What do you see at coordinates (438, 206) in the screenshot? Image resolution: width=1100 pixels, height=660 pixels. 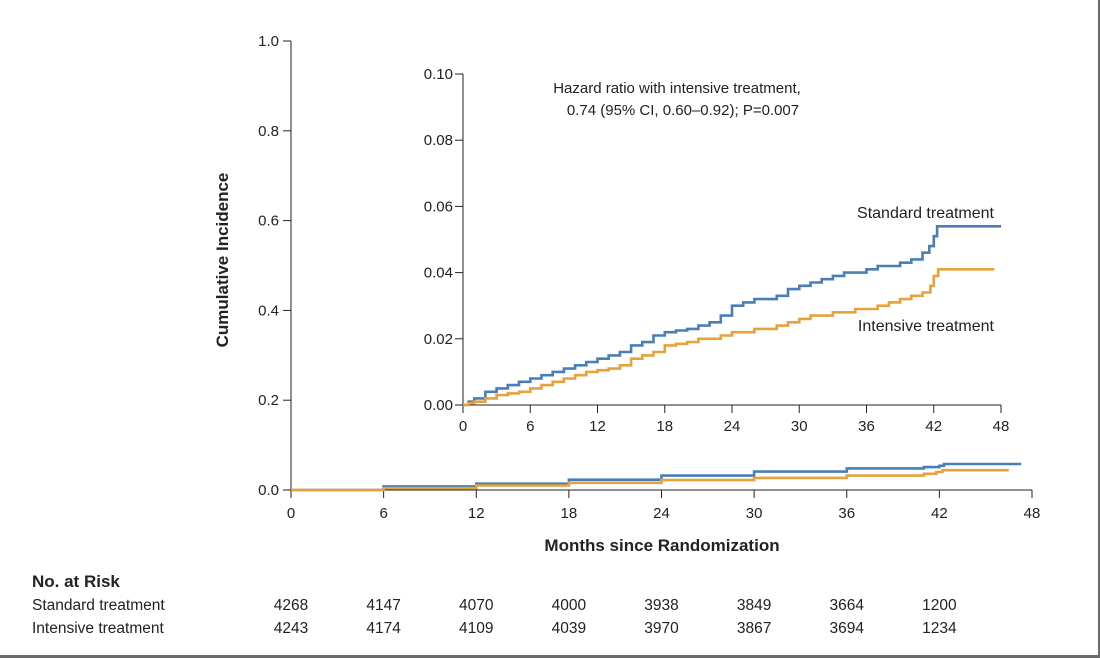 I see `inset-y-tick-label: 0.06` at bounding box center [438, 206].